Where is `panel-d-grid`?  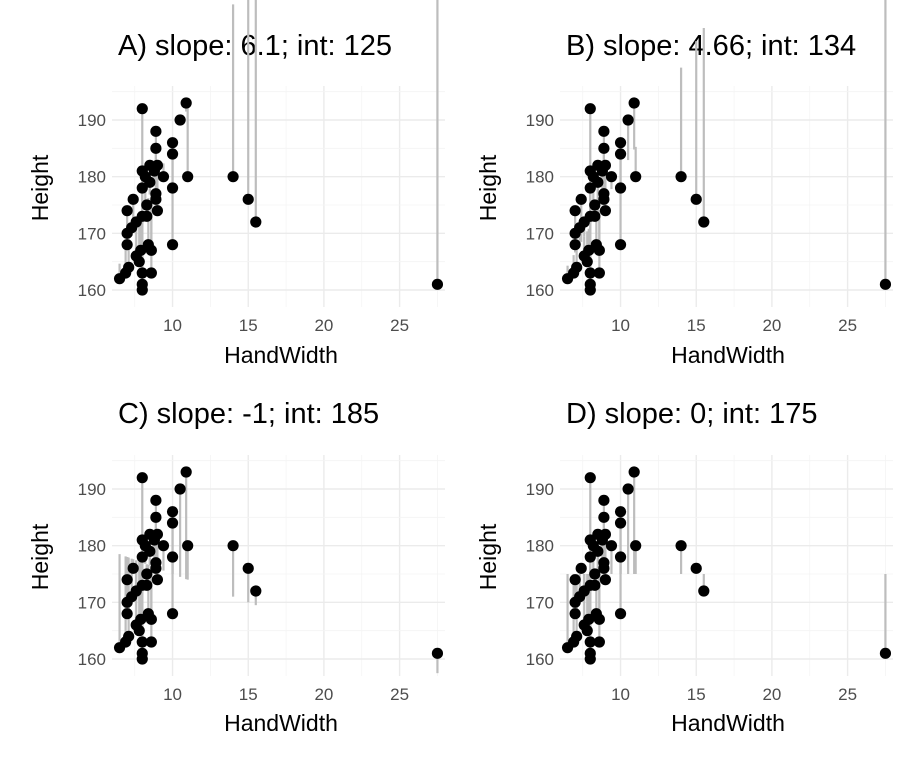 panel-d-grid is located at coordinates (726, 565).